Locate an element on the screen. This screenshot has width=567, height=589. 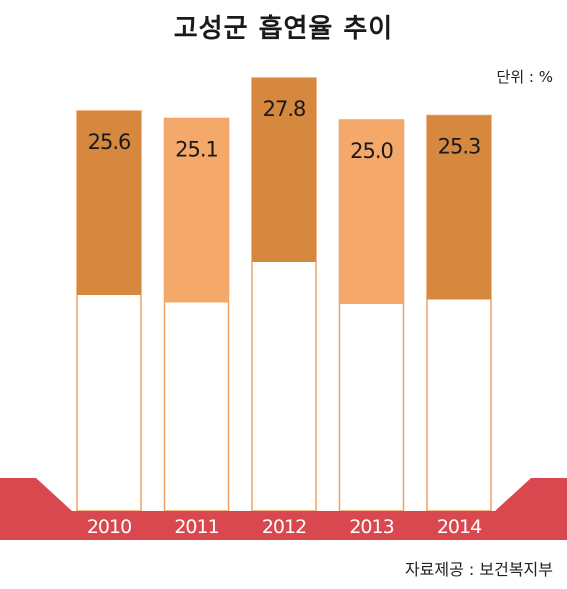
data-label-2012: 27.8 is located at coordinates (284, 109).